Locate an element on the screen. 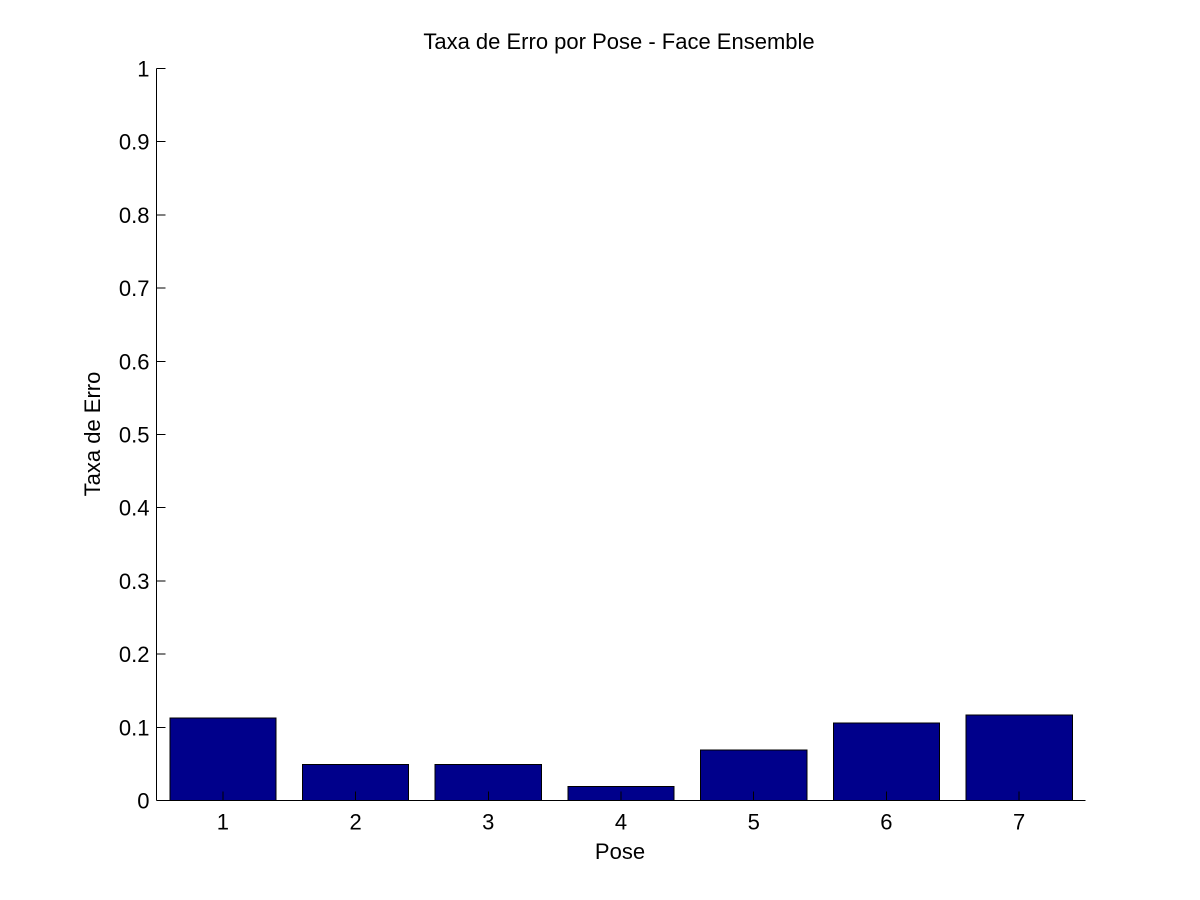  y-tick-label: 0.3 is located at coordinates (134, 581).